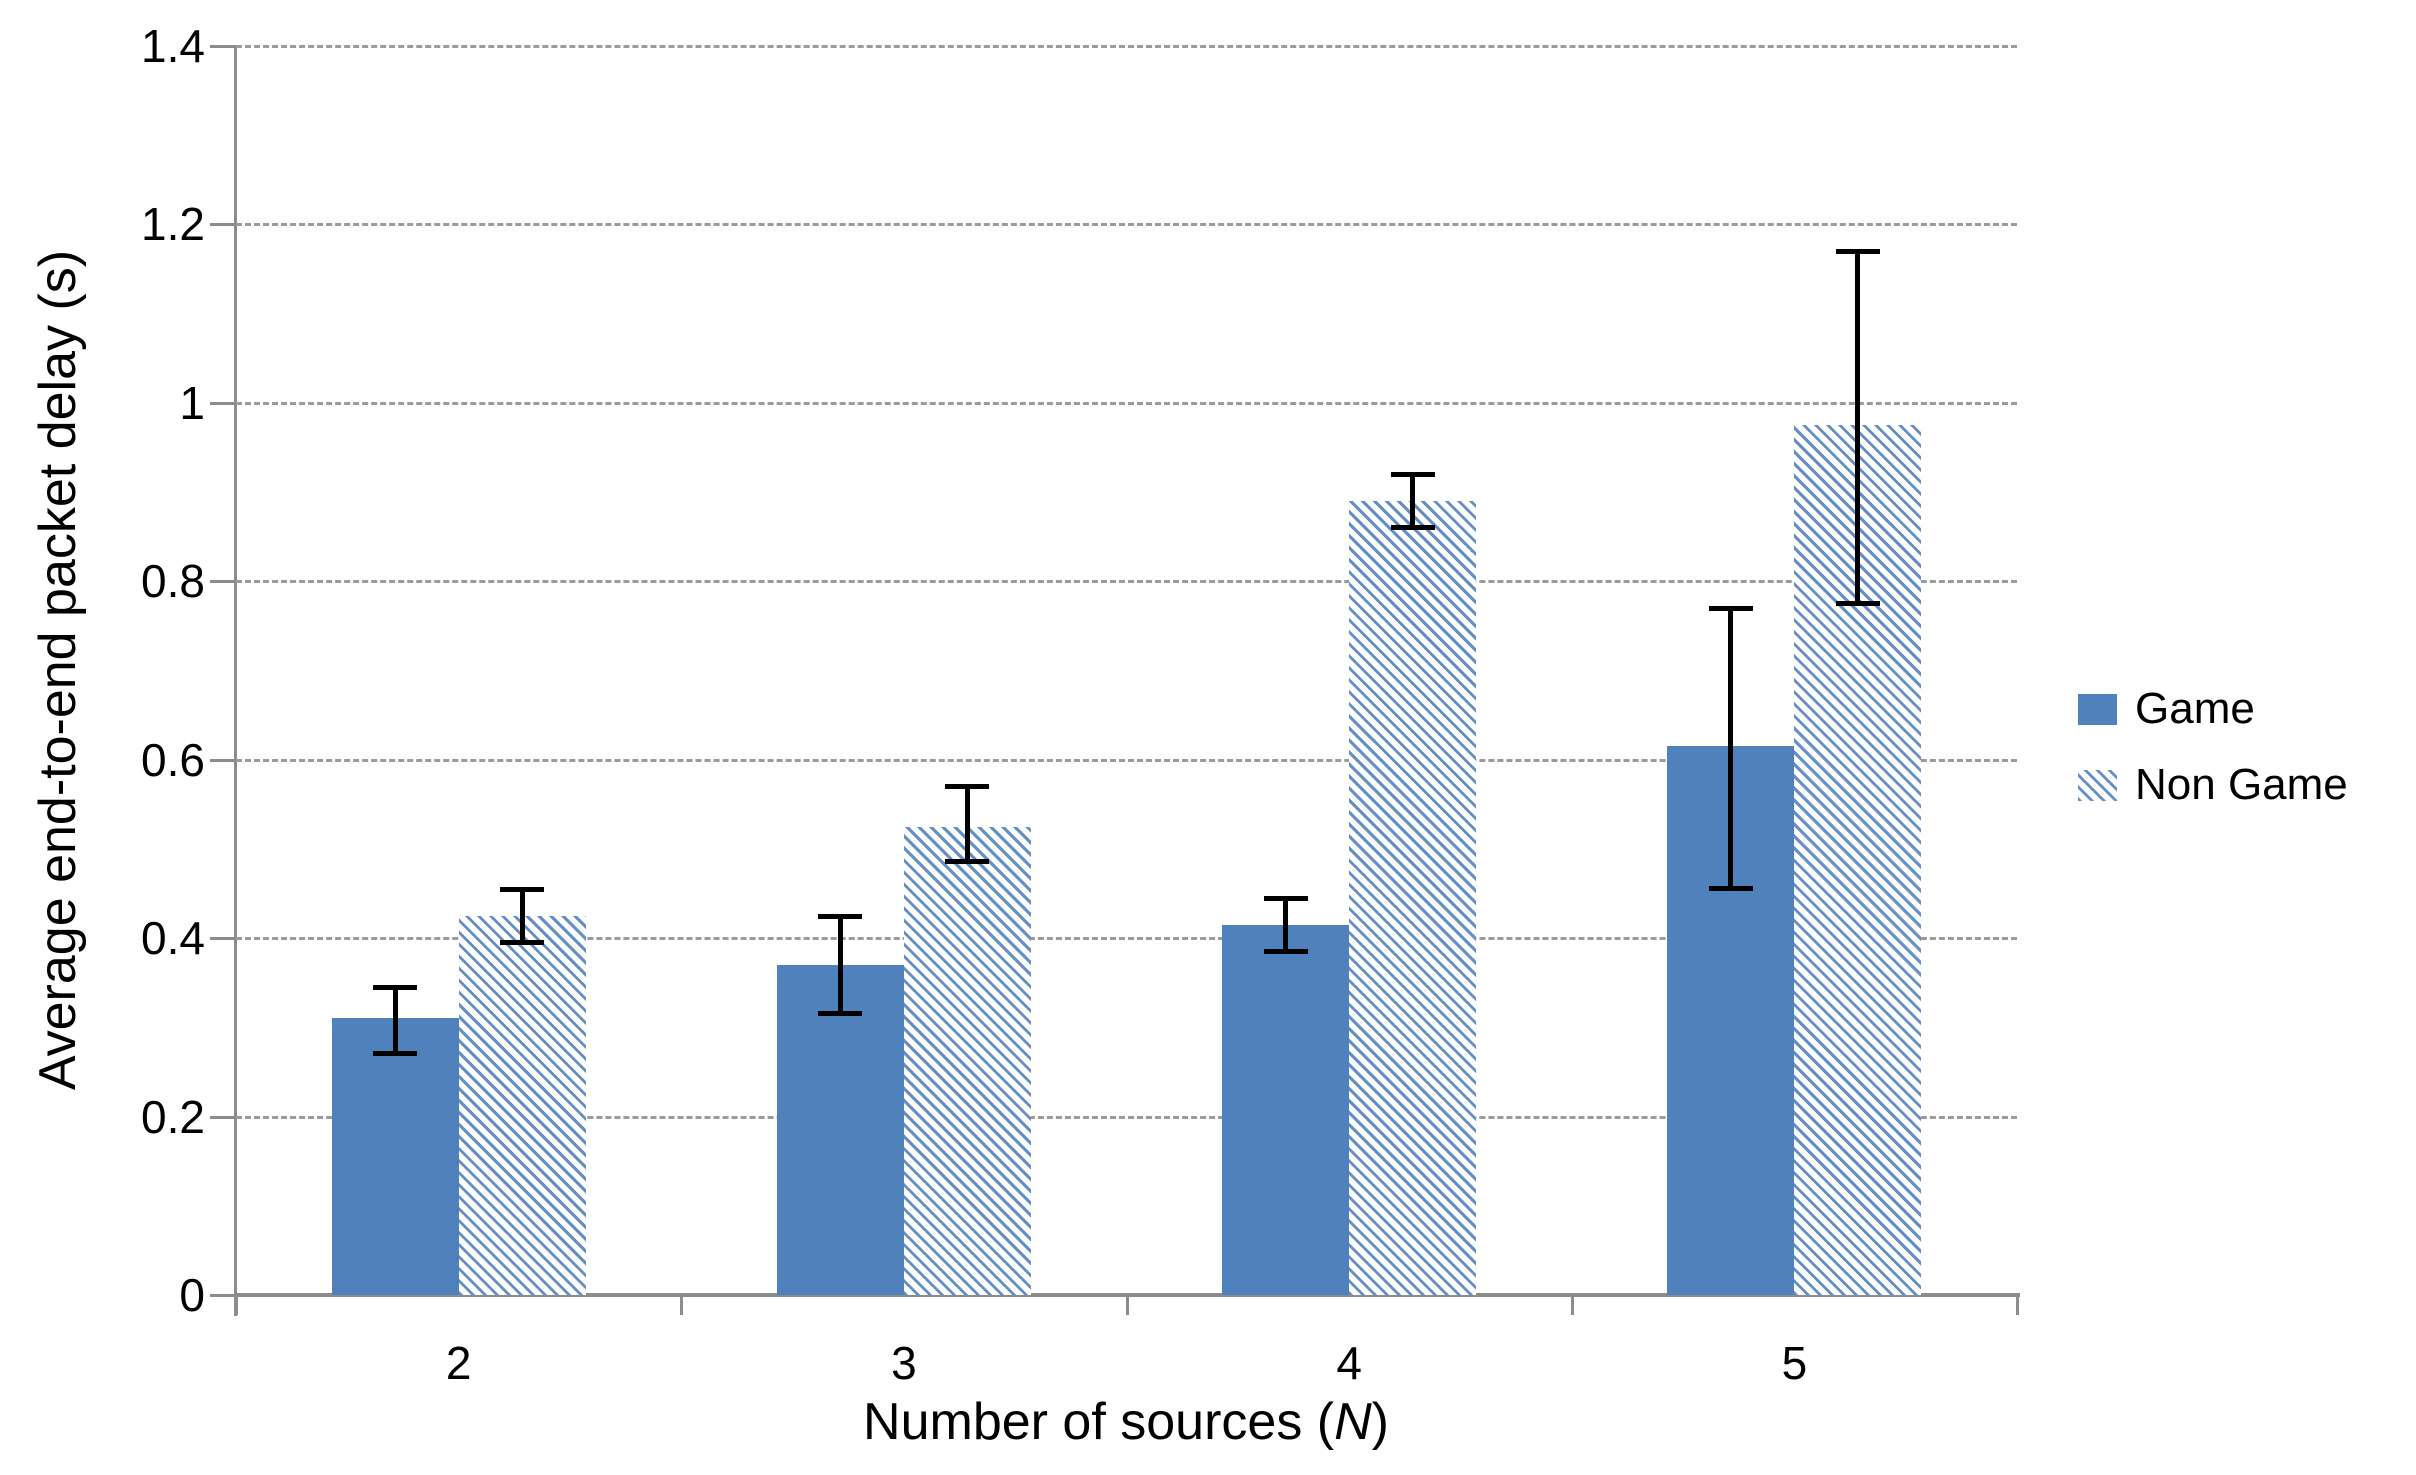 The height and width of the screenshot is (1475, 2416). I want to click on gridline-1.2, so click(1126, 225).